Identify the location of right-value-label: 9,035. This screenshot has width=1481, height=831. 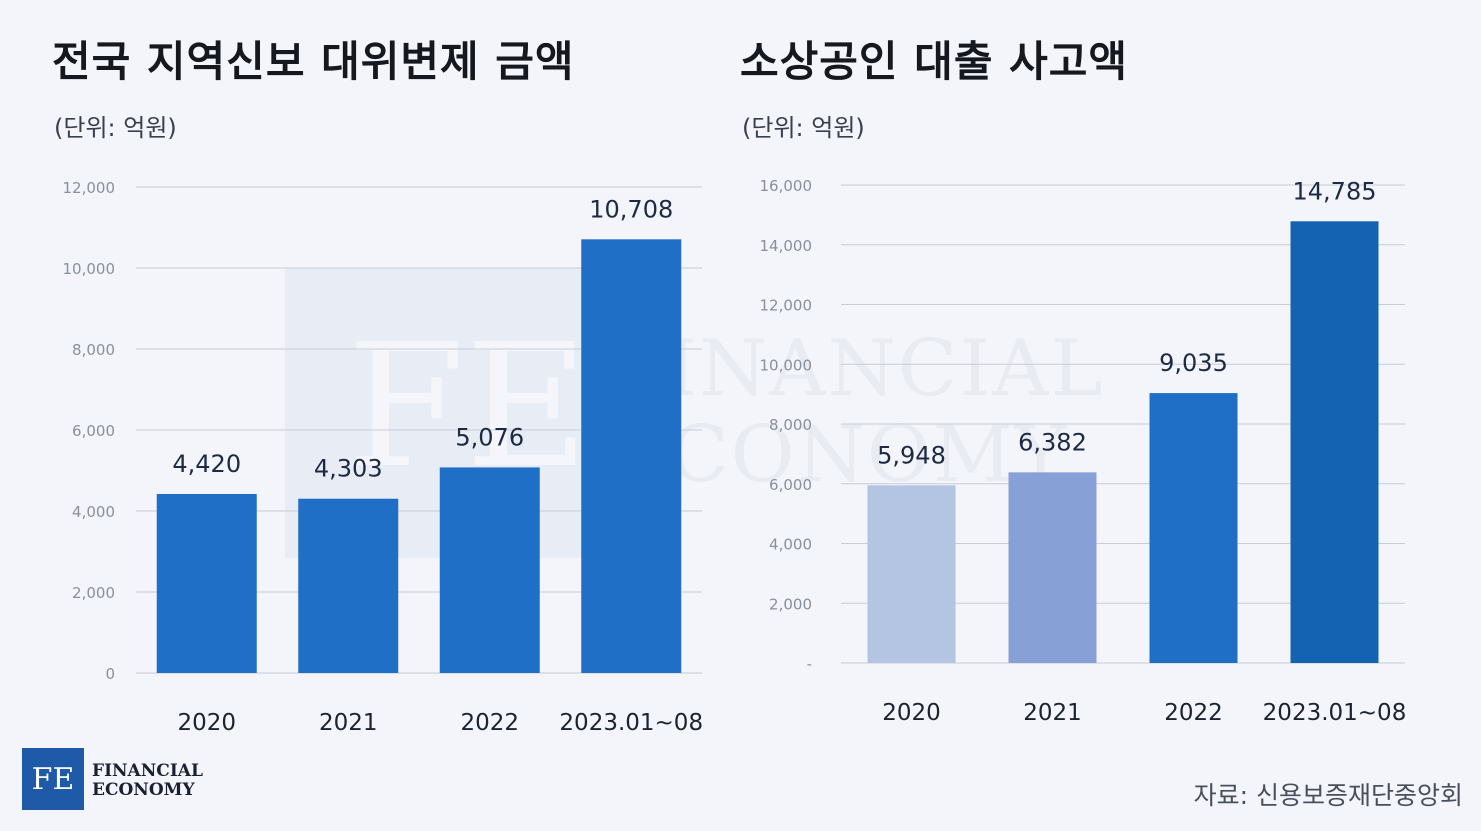
(1193, 363).